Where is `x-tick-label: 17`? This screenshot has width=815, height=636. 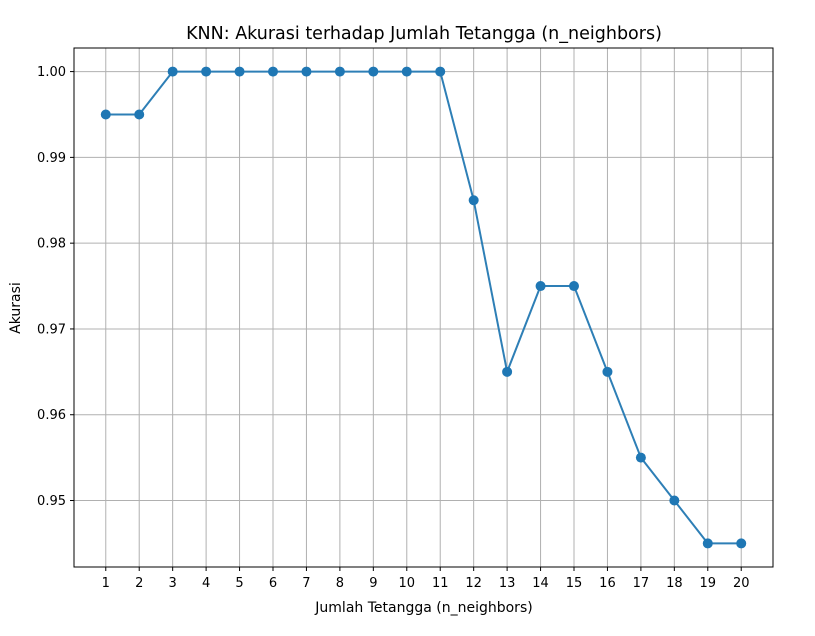
x-tick-label: 17 is located at coordinates (641, 583).